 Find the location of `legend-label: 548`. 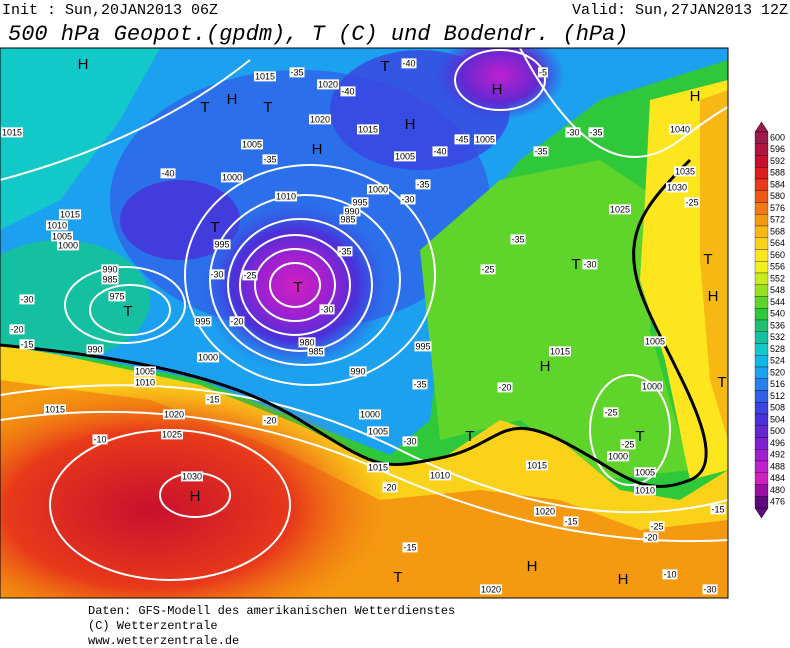

legend-label: 548 is located at coordinates (777, 290).